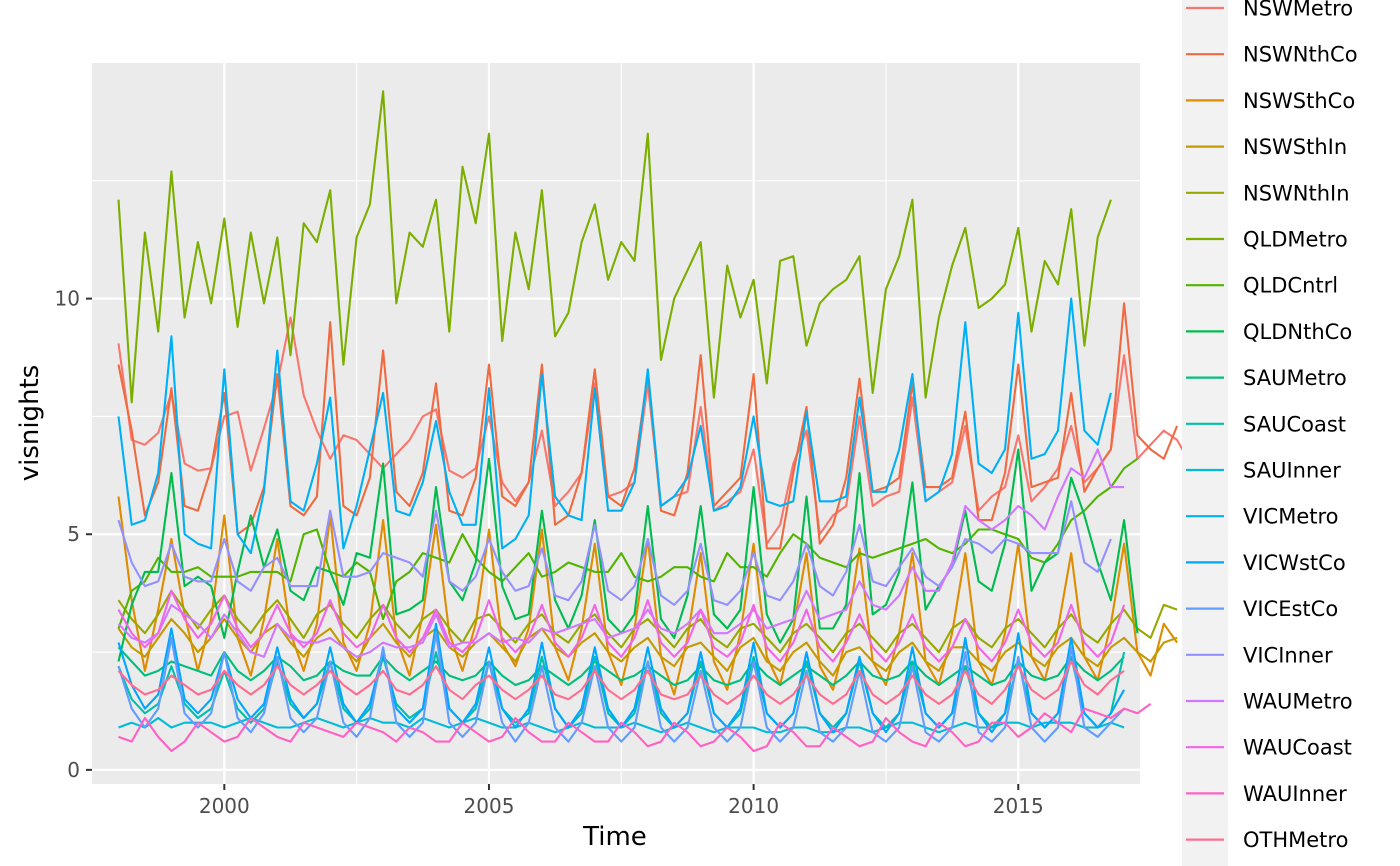 This screenshot has height=866, width=1400. Describe the element at coordinates (1291, 517) in the screenshot. I see `legend-label: VICMetro` at that location.